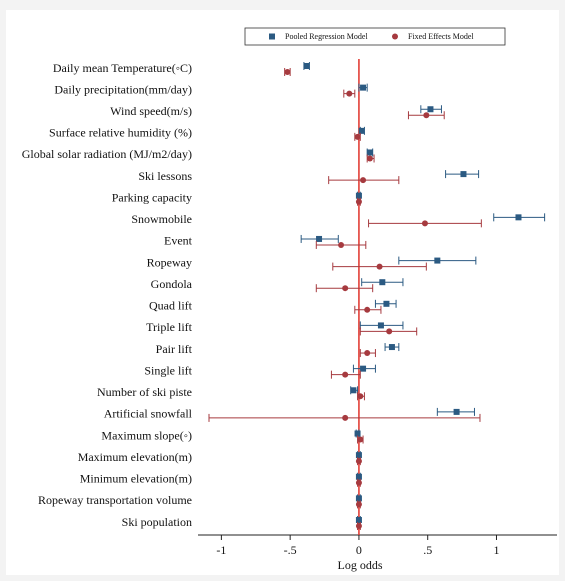 This screenshot has width=565, height=581. I want to click on y-tick-label: Number of ski piste, so click(144, 392).